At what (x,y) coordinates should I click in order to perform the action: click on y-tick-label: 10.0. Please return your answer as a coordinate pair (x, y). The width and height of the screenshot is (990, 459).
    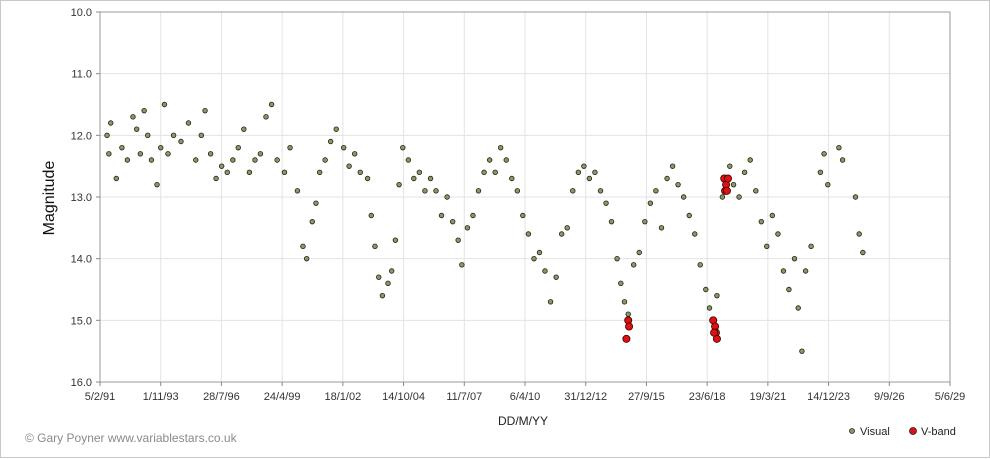
    Looking at the image, I should click on (81, 13).